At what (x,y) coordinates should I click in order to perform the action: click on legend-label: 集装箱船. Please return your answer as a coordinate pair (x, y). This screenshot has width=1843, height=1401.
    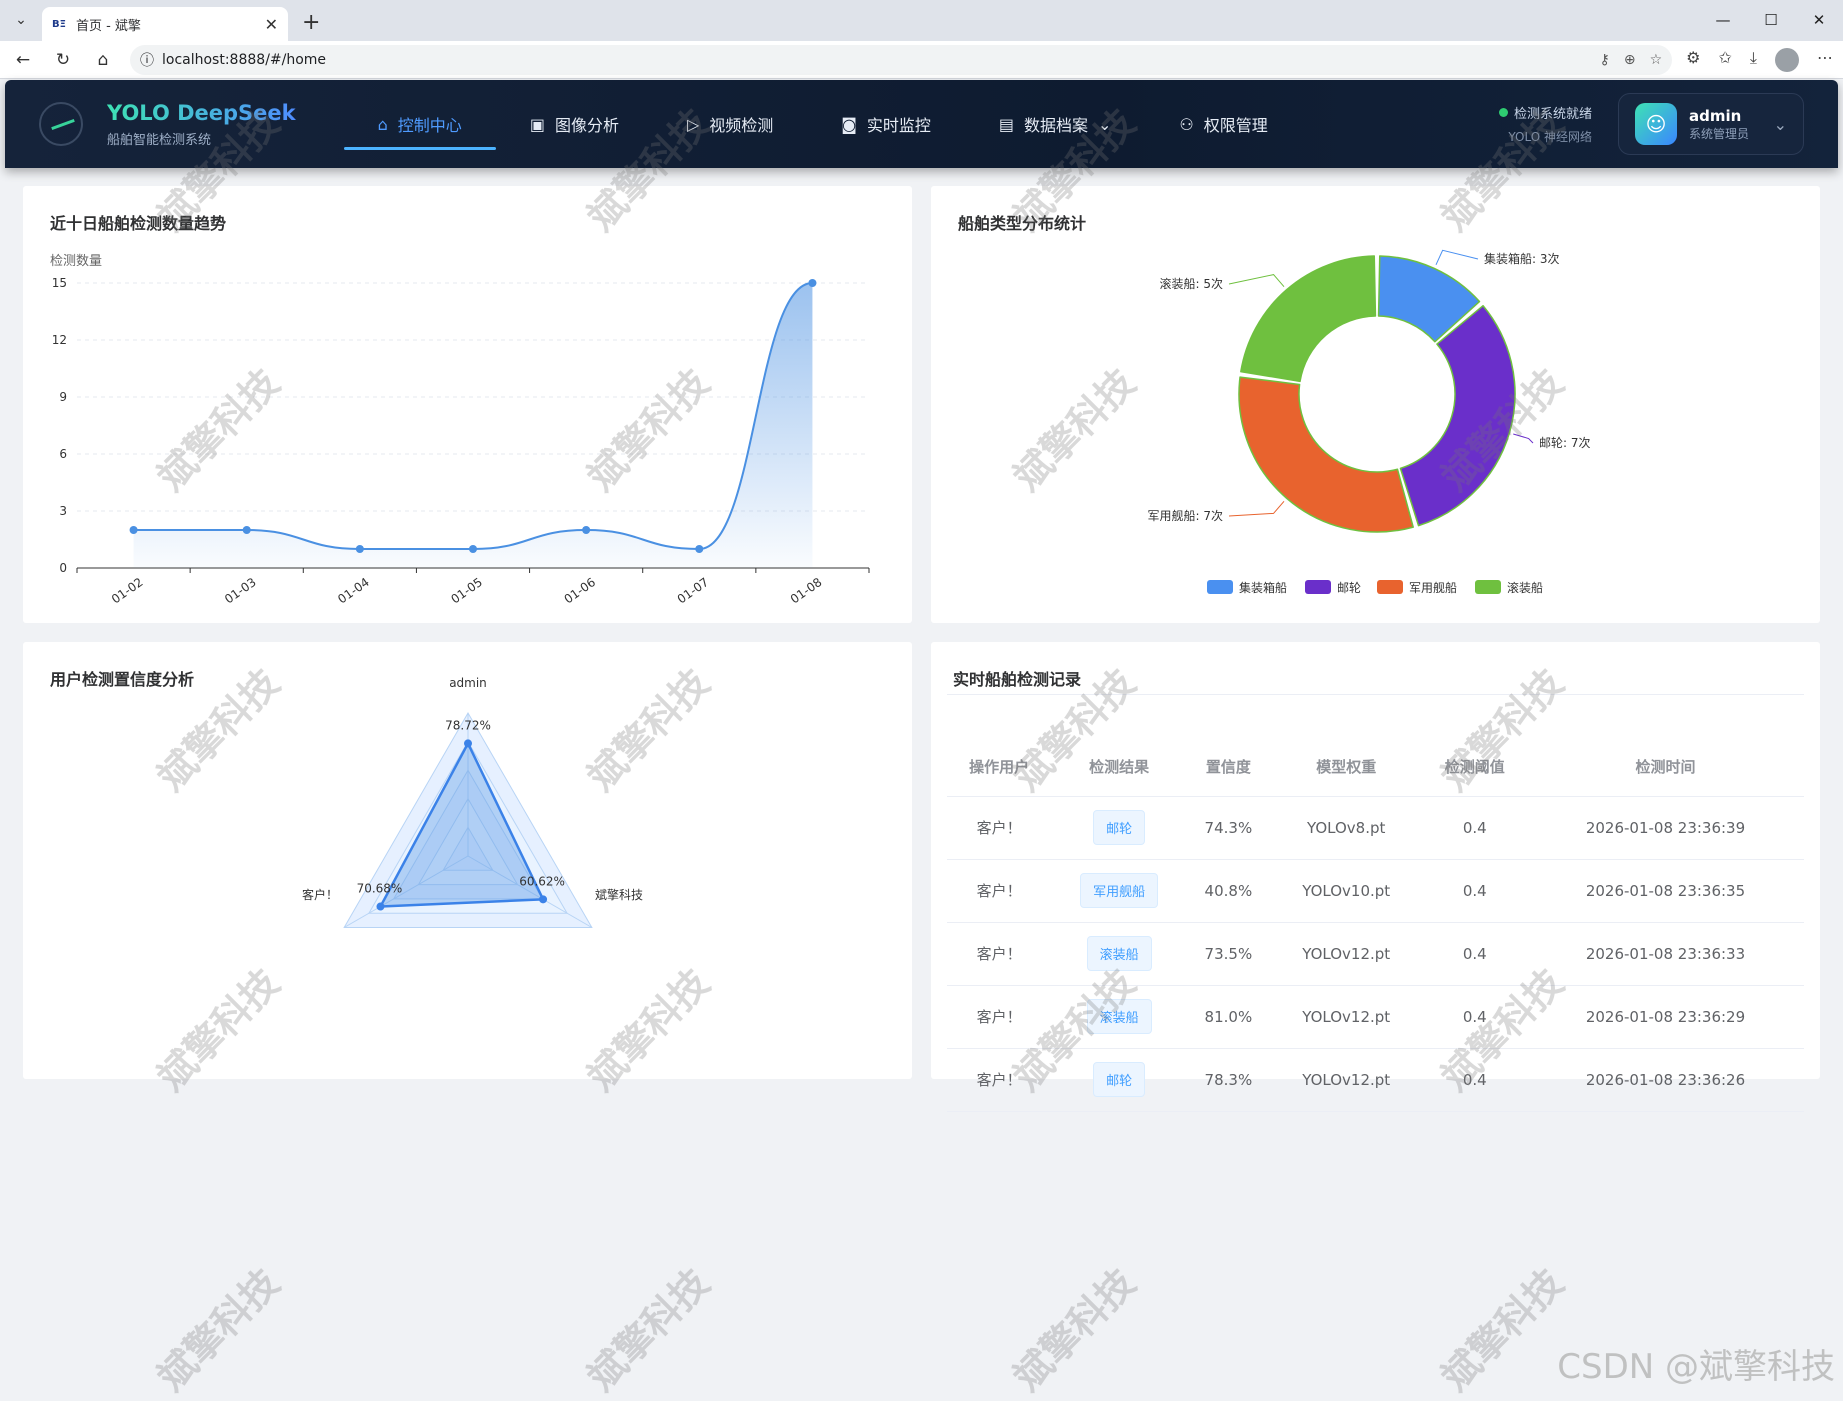
    Looking at the image, I should click on (1263, 587).